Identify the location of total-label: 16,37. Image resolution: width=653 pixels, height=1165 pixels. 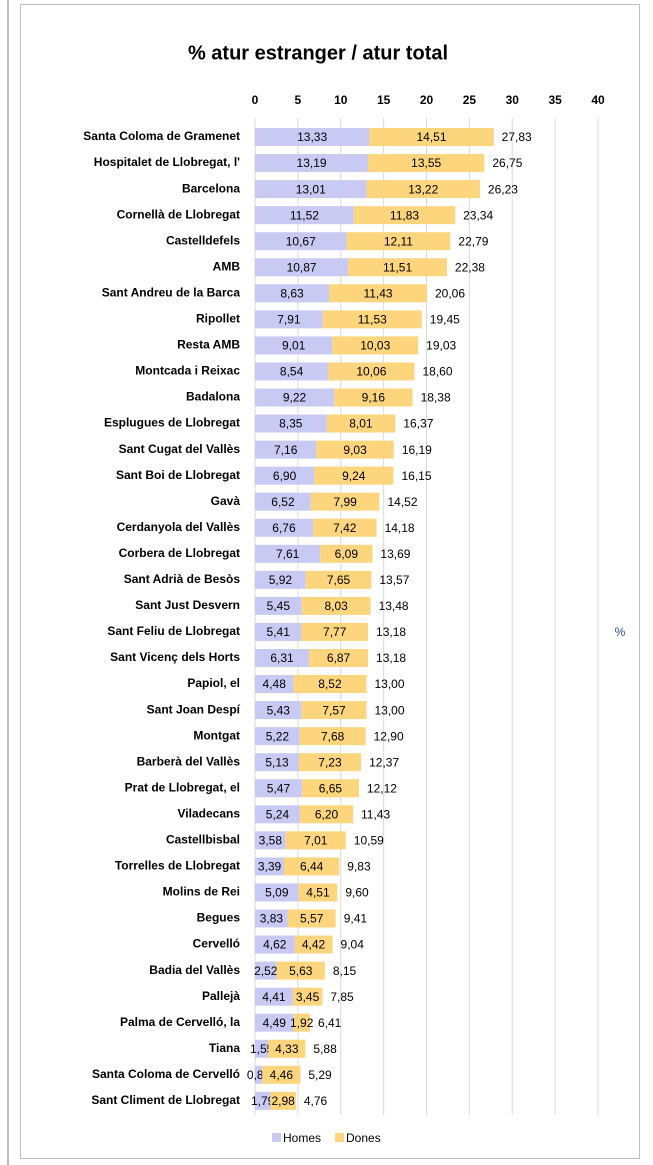
(418, 424).